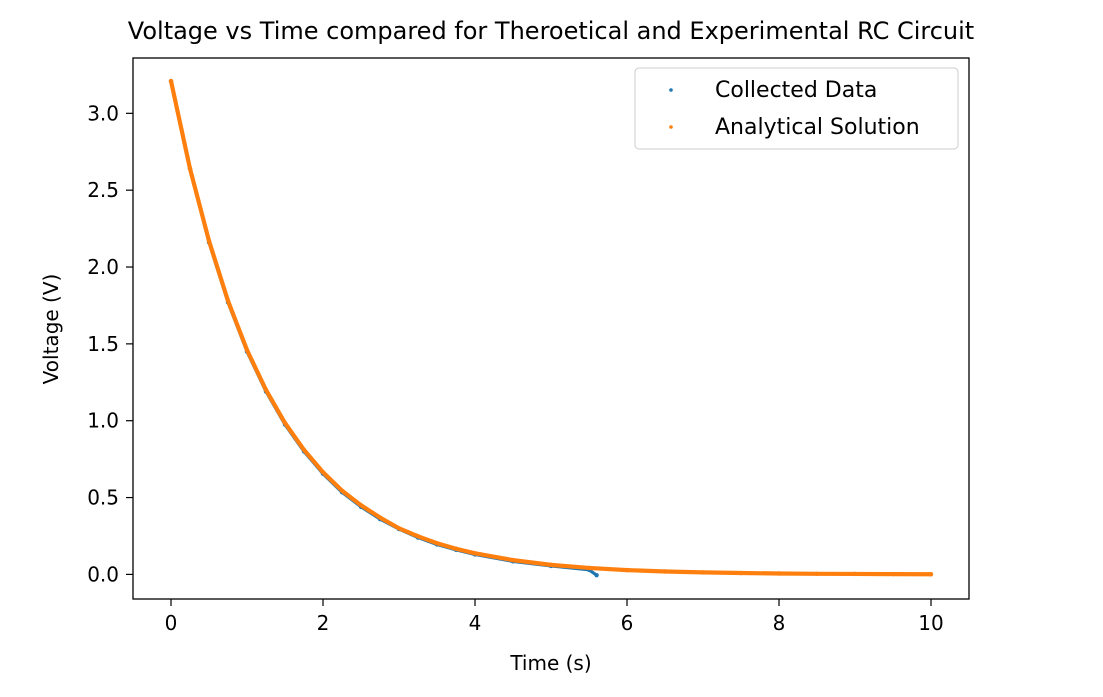 This screenshot has width=1103, height=697. What do you see at coordinates (103, 113) in the screenshot?
I see `y-tick-label: 3.0` at bounding box center [103, 113].